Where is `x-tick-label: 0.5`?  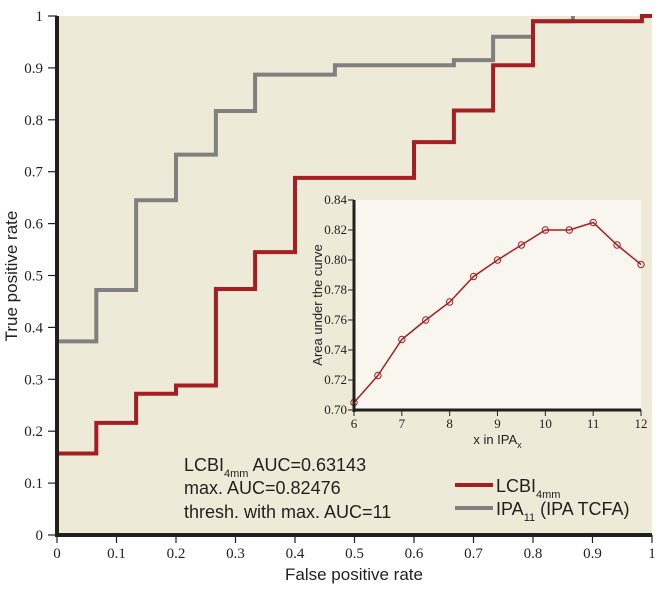 x-tick-label: 0.5 is located at coordinates (354, 554).